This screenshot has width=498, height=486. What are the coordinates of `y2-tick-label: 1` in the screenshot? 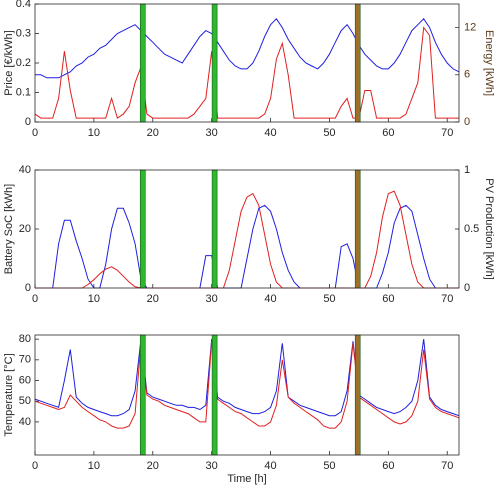 It's located at (467, 170).